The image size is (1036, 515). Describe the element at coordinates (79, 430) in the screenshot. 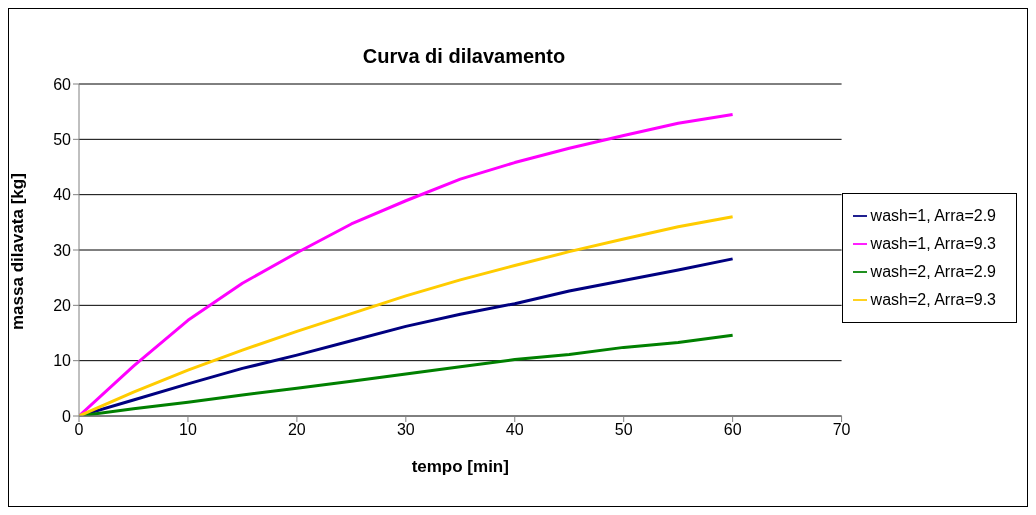

I see `x-tick-label: 0` at that location.